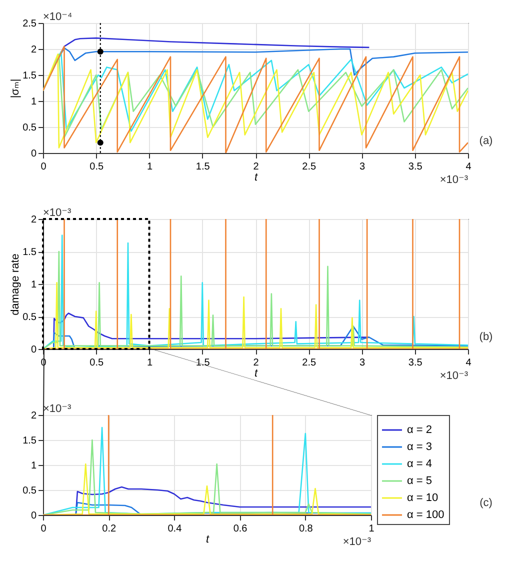  Describe the element at coordinates (16, 88) in the screenshot. I see `y-axis-title: |σₘ|` at that location.